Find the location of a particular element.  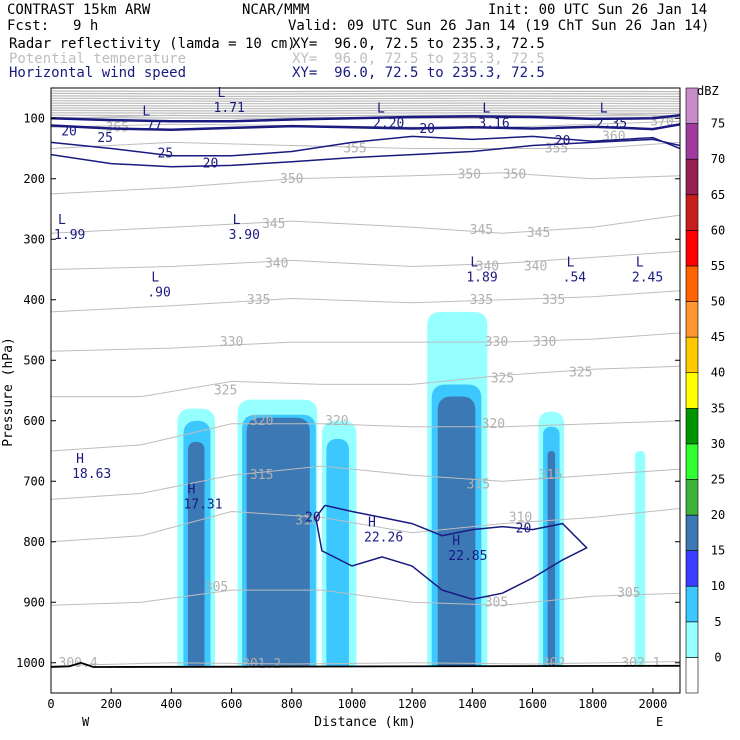

colorbar-label: 65 is located at coordinates (718, 195).